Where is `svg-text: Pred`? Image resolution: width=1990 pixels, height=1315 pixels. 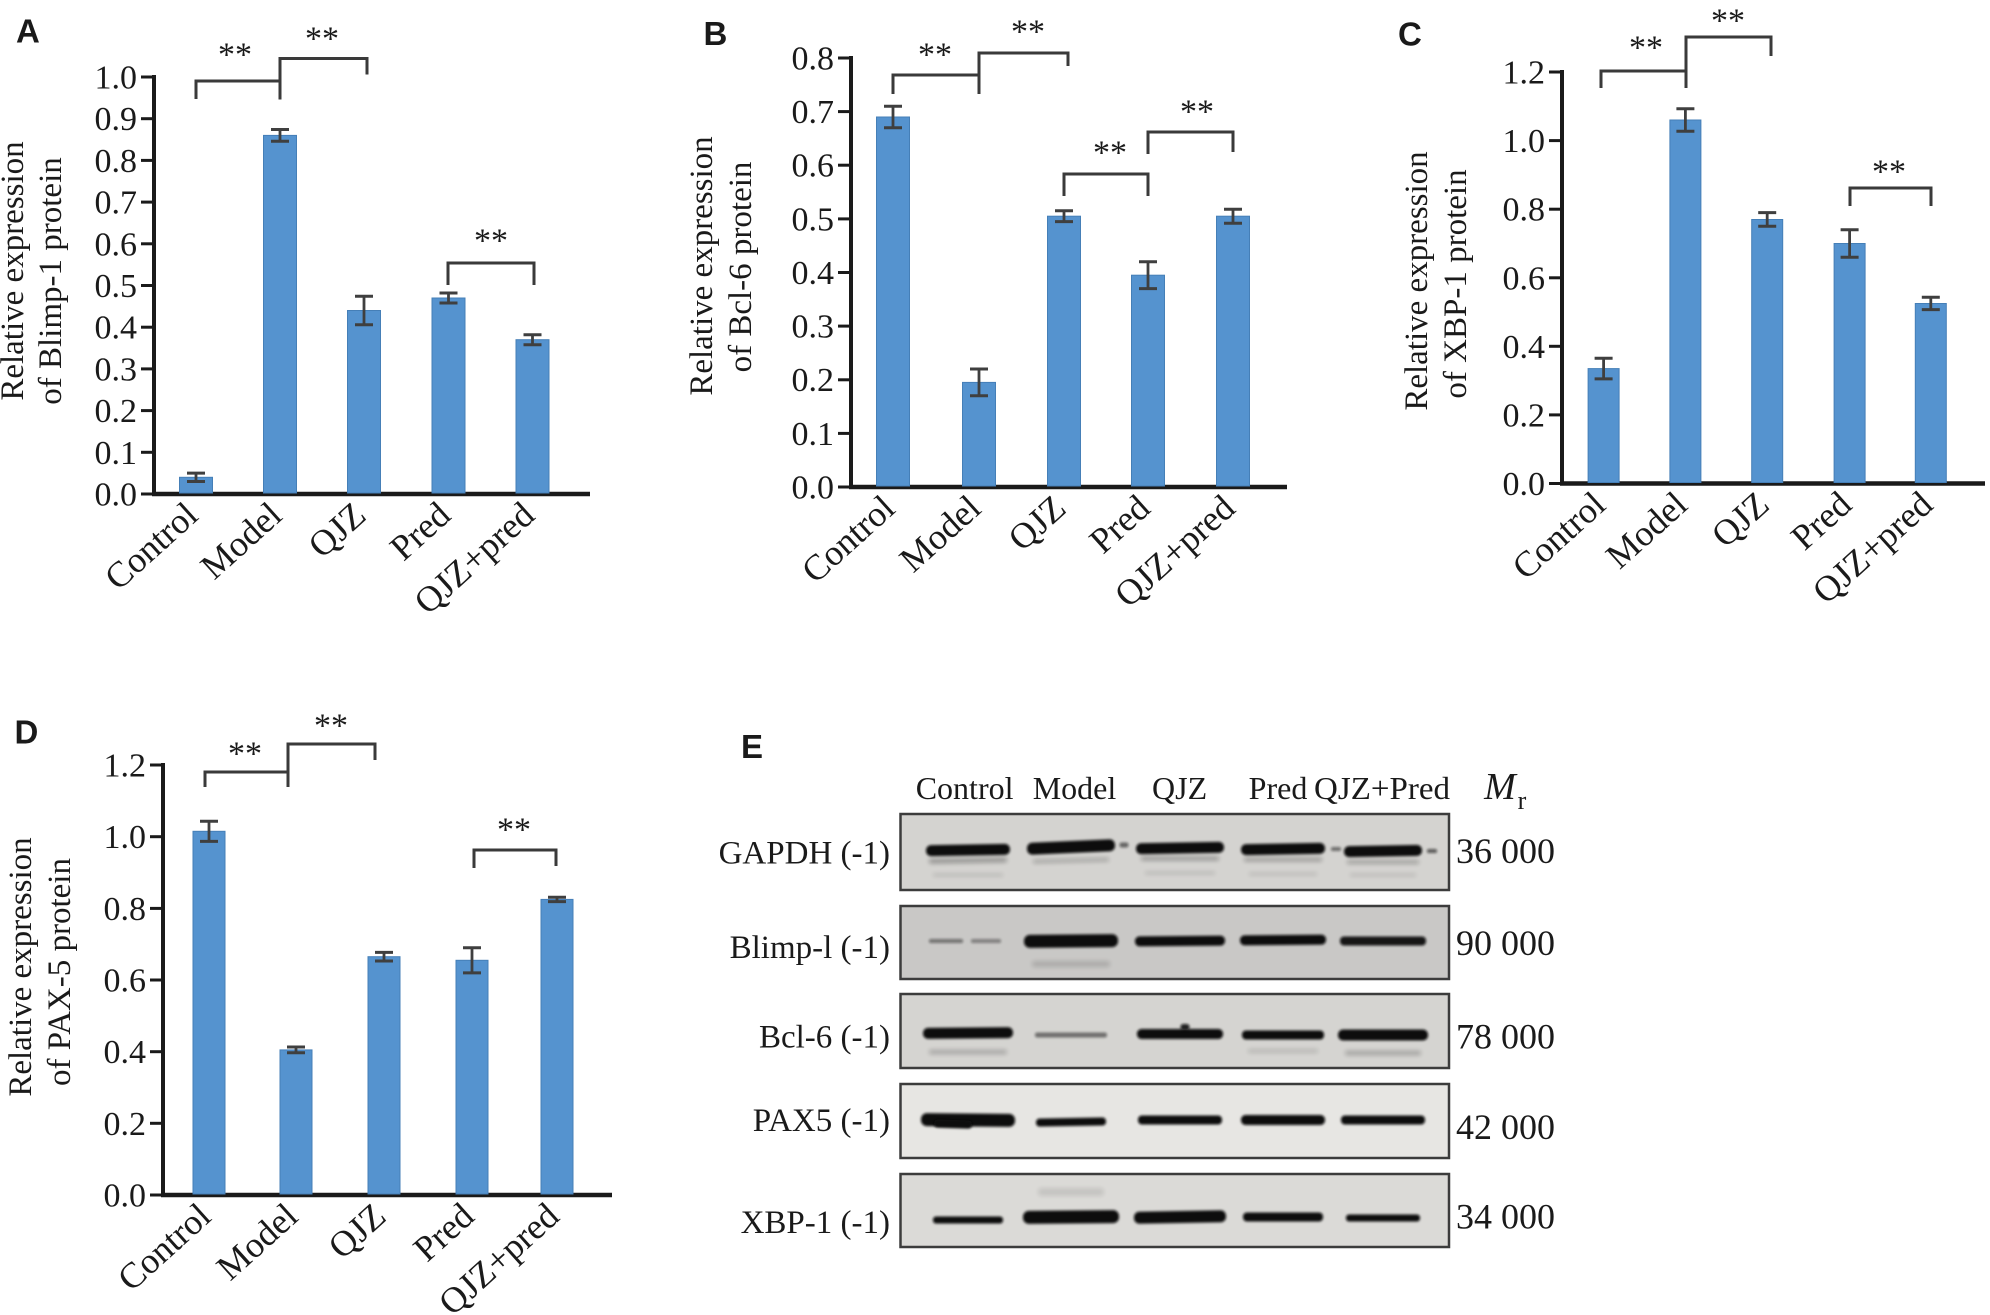
svg-text: Pred is located at coordinates (1278, 788).